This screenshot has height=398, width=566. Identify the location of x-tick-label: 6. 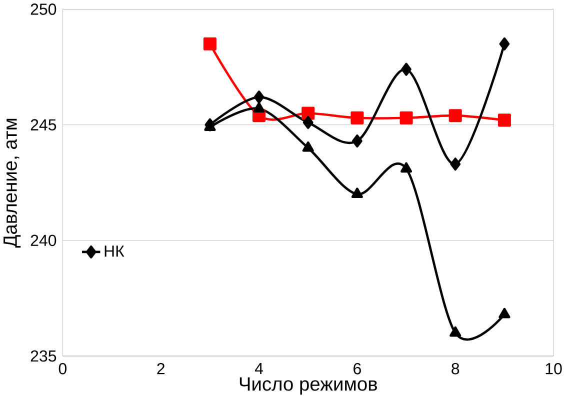
(357, 368).